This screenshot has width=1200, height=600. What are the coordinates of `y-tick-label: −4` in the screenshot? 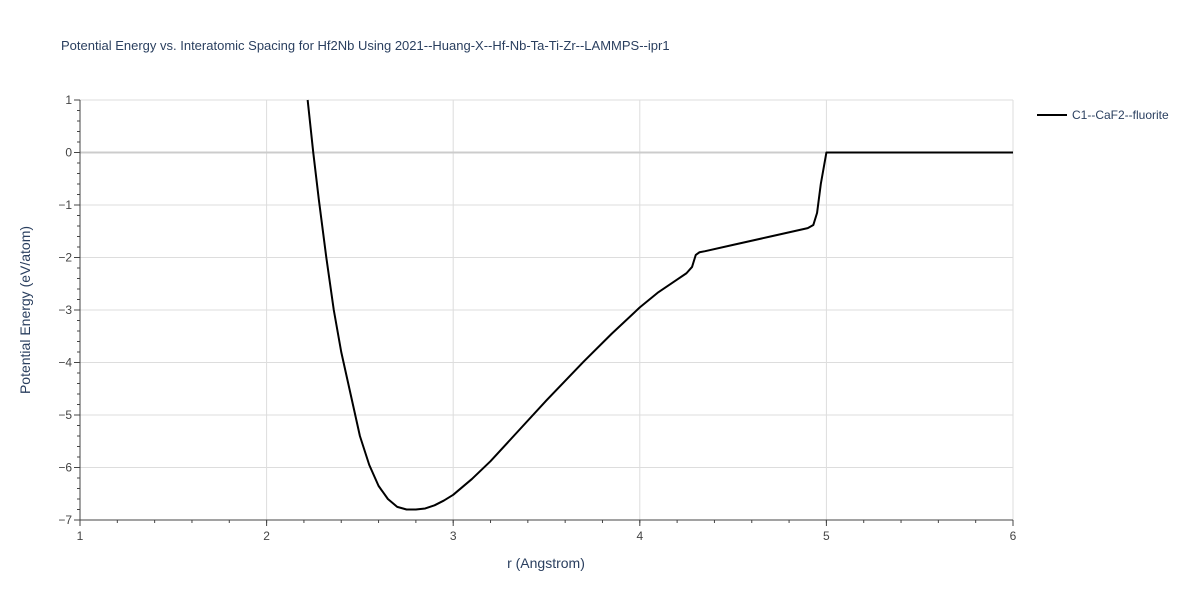 It's located at (65, 363).